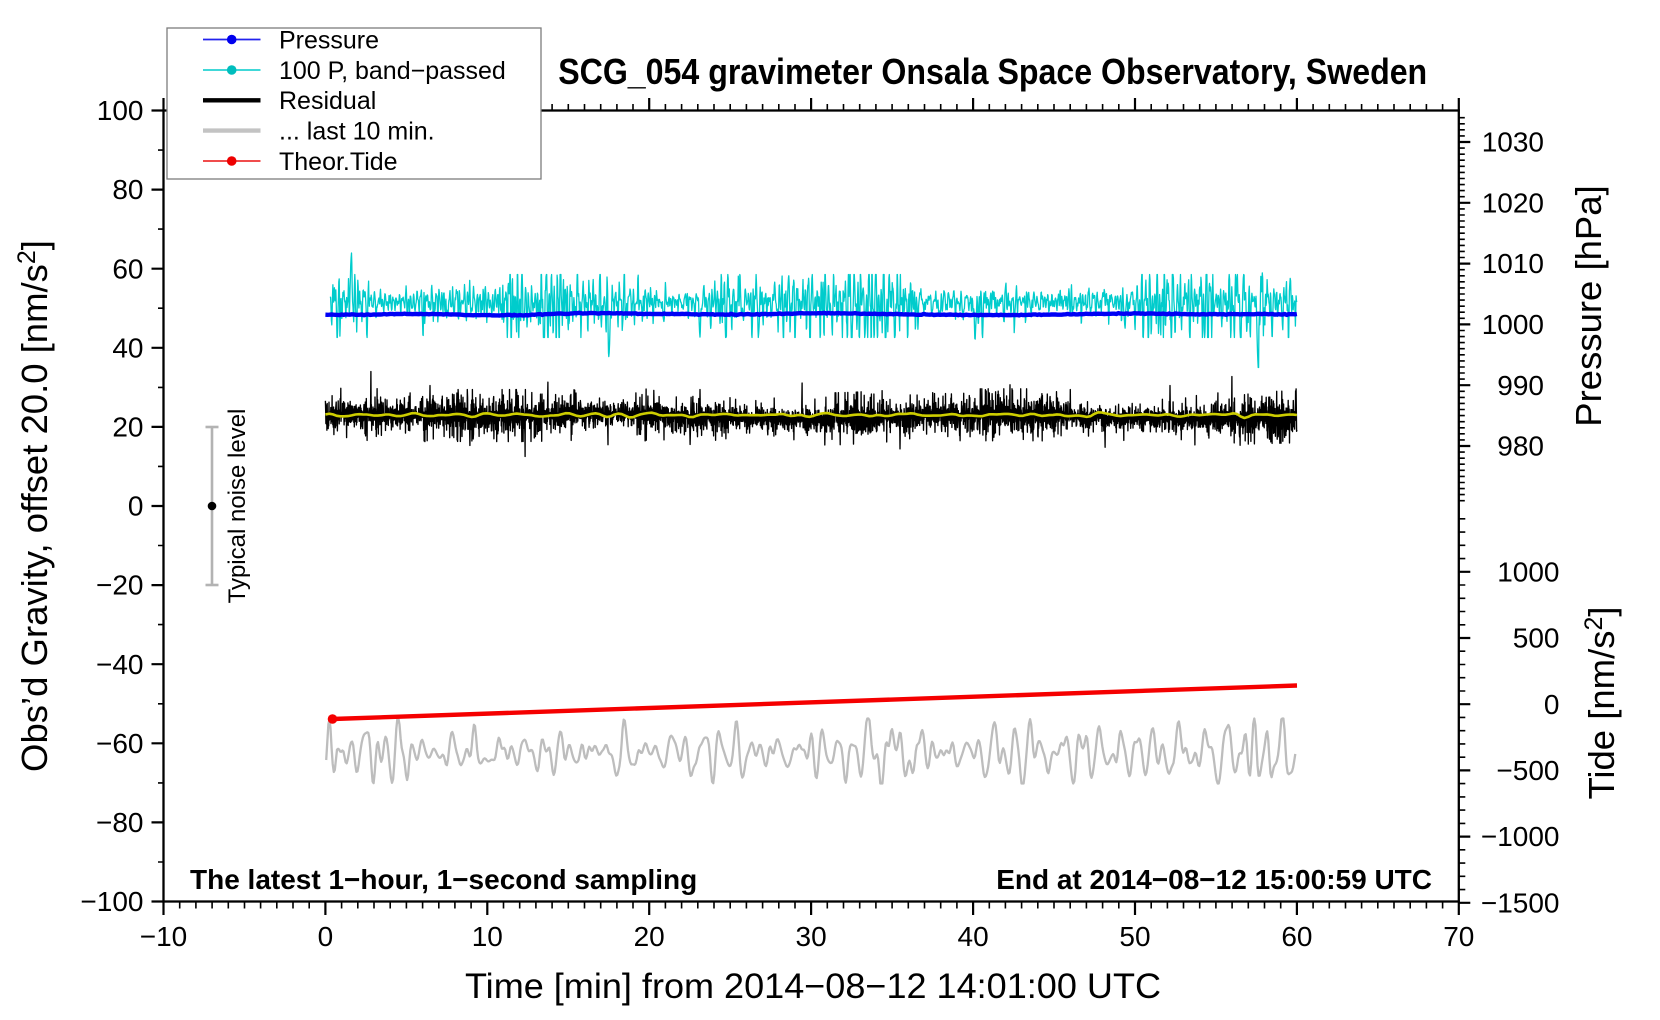  Describe the element at coordinates (1214, 879) in the screenshot. I see `svg-text: End at 2014−08−12 15:00:59 UTC` at that location.